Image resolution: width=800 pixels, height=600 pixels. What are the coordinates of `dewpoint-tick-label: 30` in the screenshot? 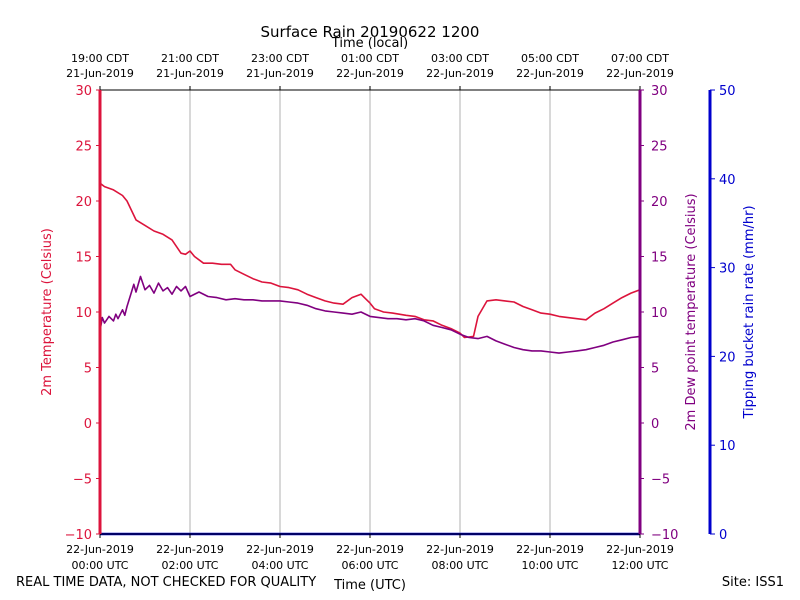 It's located at (659, 91).